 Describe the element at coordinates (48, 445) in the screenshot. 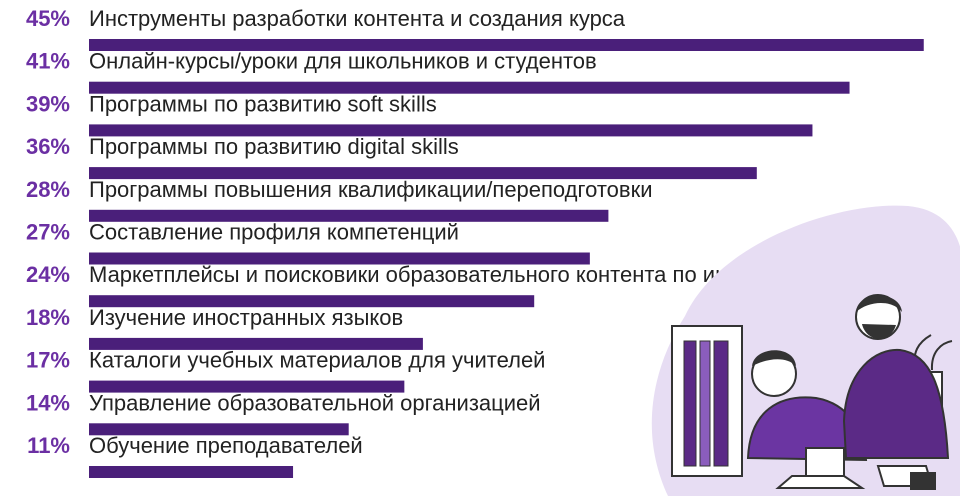

I see `value-label: 11%` at that location.